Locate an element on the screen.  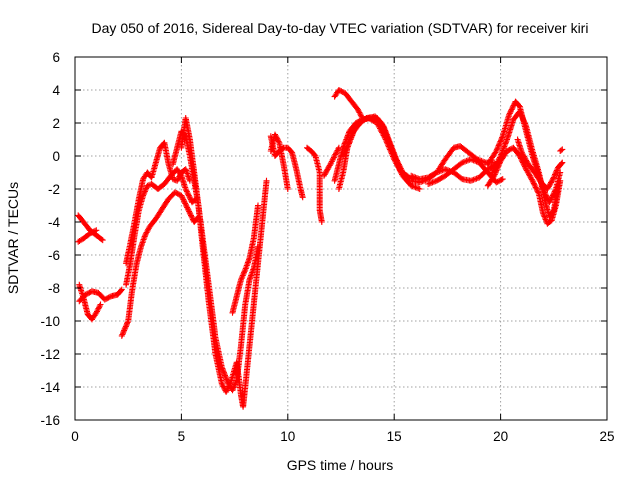
y-tick-label: -4 is located at coordinates (54, 222).